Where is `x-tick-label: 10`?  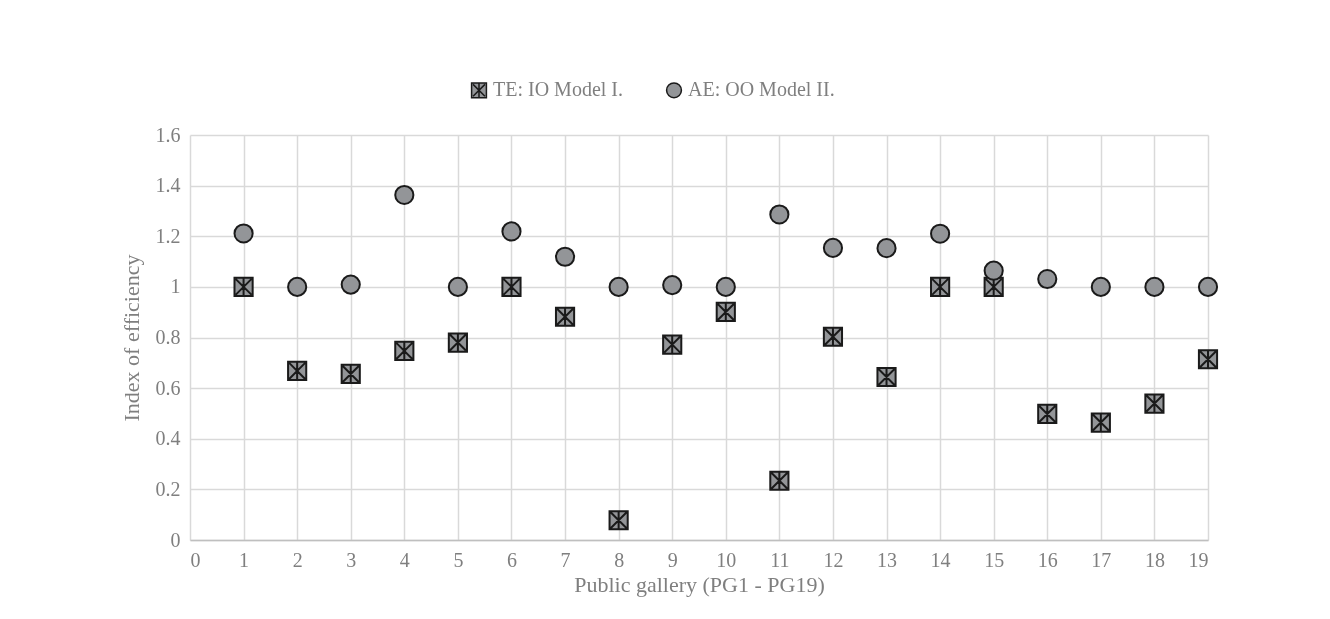 x-tick-label: 10 is located at coordinates (726, 559).